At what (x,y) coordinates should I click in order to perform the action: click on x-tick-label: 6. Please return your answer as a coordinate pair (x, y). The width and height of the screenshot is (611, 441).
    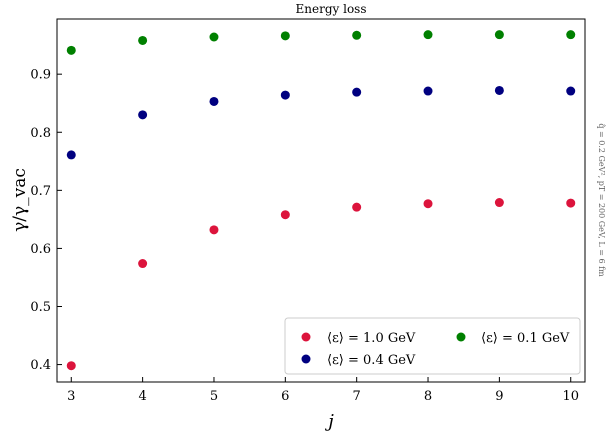
    Looking at the image, I should click on (285, 396).